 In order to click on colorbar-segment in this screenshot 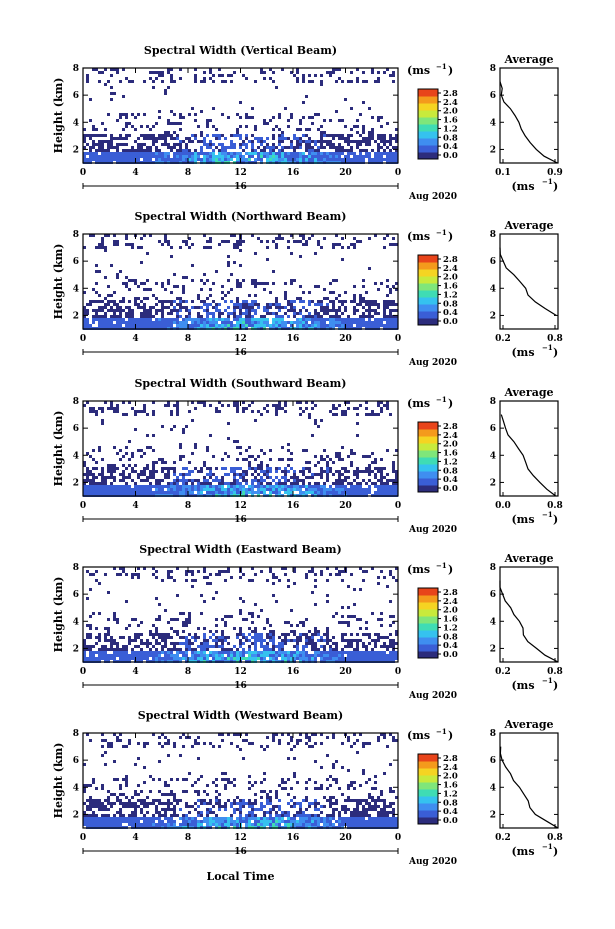, I will do `click(428, 634)`.